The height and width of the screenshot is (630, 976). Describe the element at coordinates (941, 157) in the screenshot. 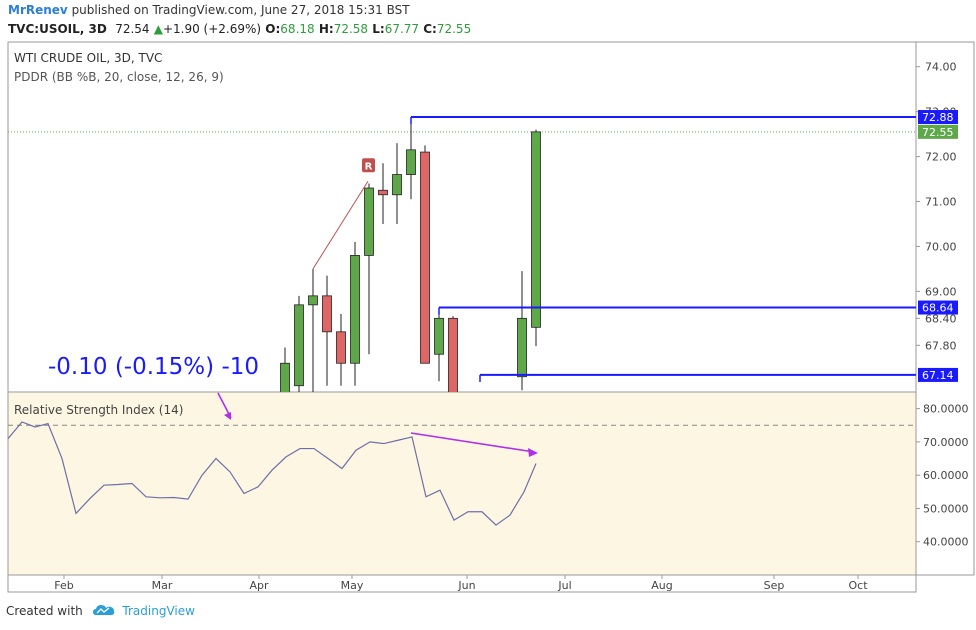

I see `price-tick-label: 72.00` at that location.